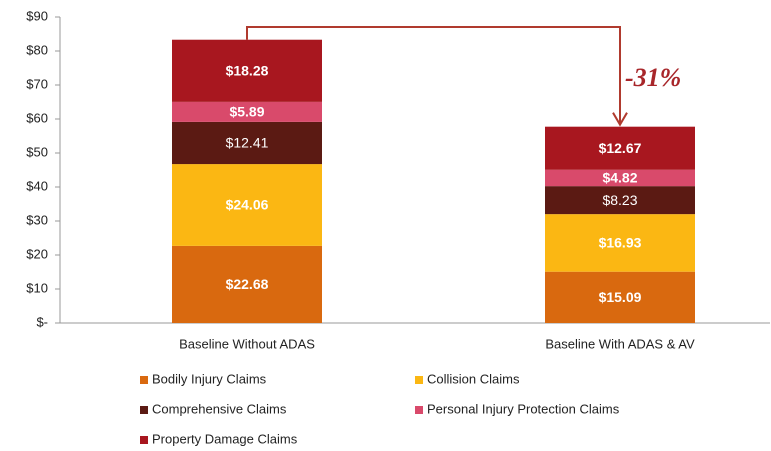  Describe the element at coordinates (37, 49) in the screenshot. I see `y-tick-label: $80` at that location.